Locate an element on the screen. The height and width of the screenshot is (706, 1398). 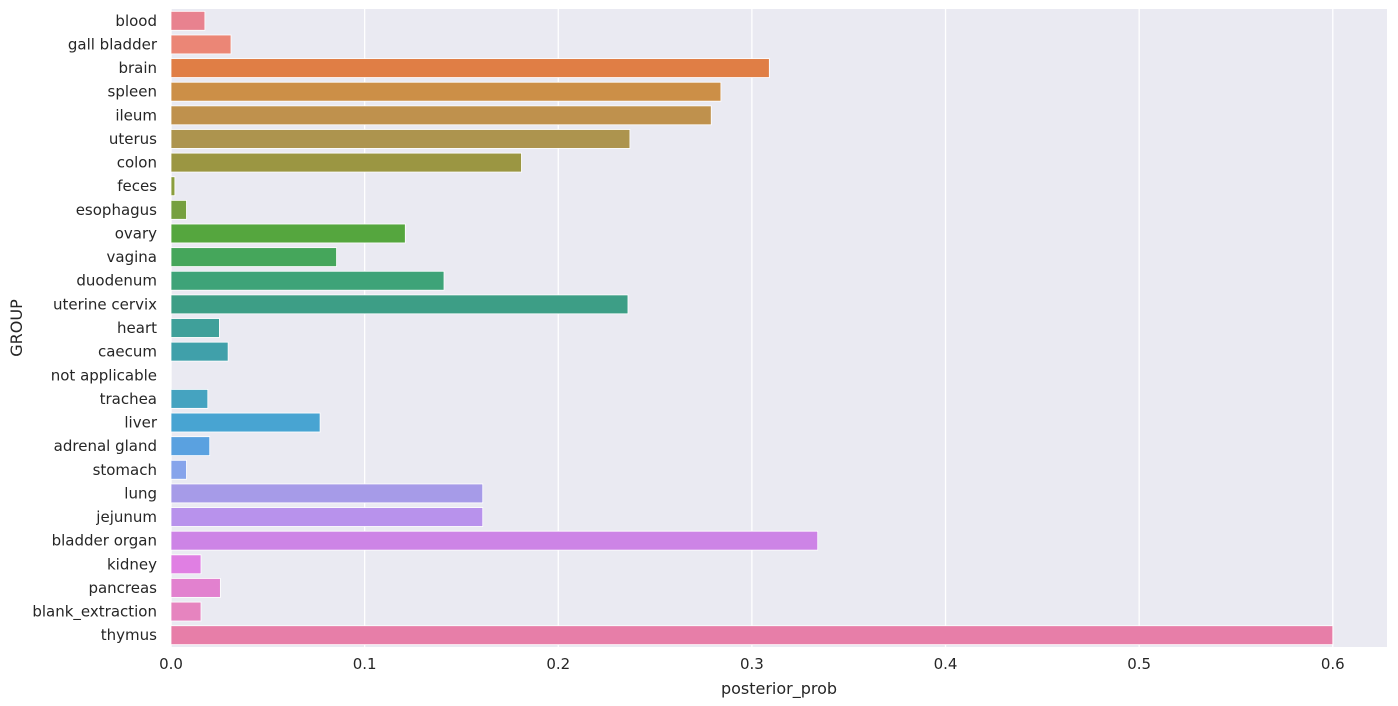
bar-colon is located at coordinates (346, 162).